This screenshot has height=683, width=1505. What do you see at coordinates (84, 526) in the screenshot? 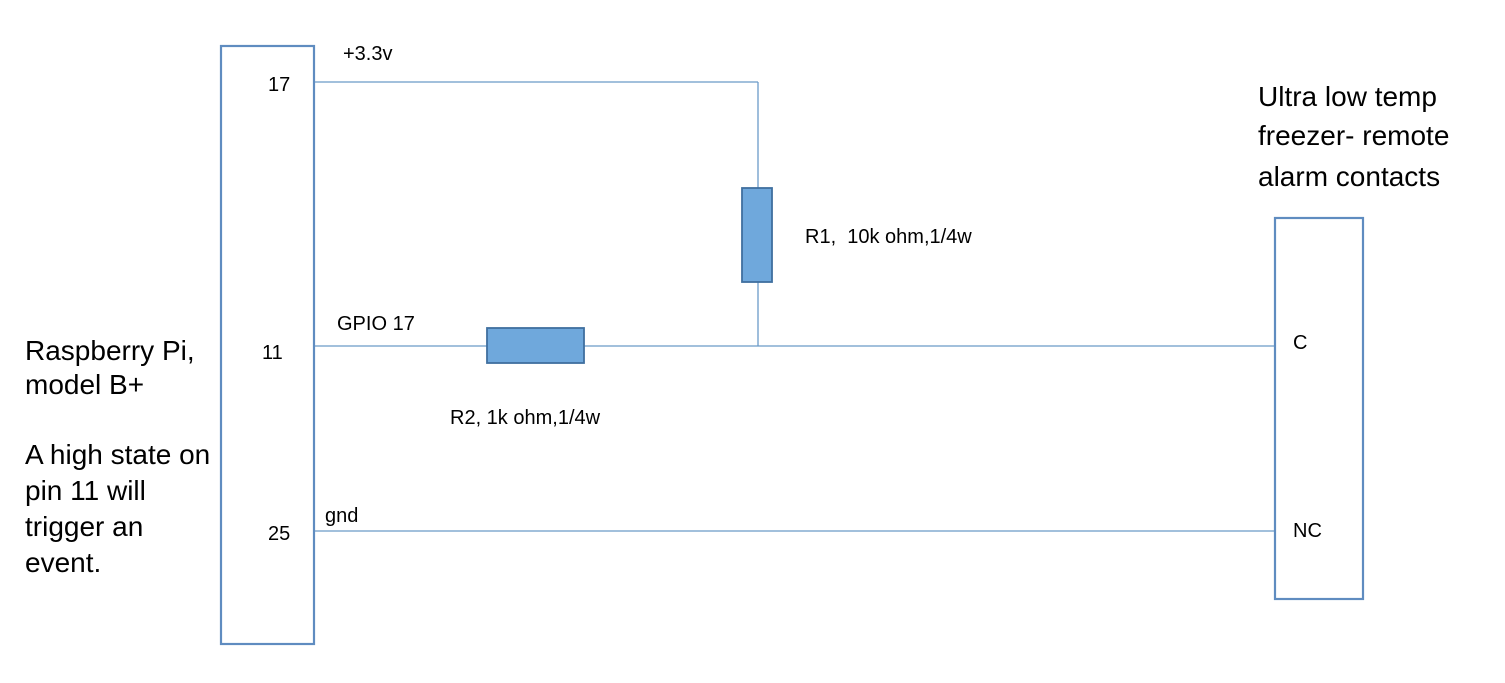
I see `pi-note-line-3: trigger an` at bounding box center [84, 526].